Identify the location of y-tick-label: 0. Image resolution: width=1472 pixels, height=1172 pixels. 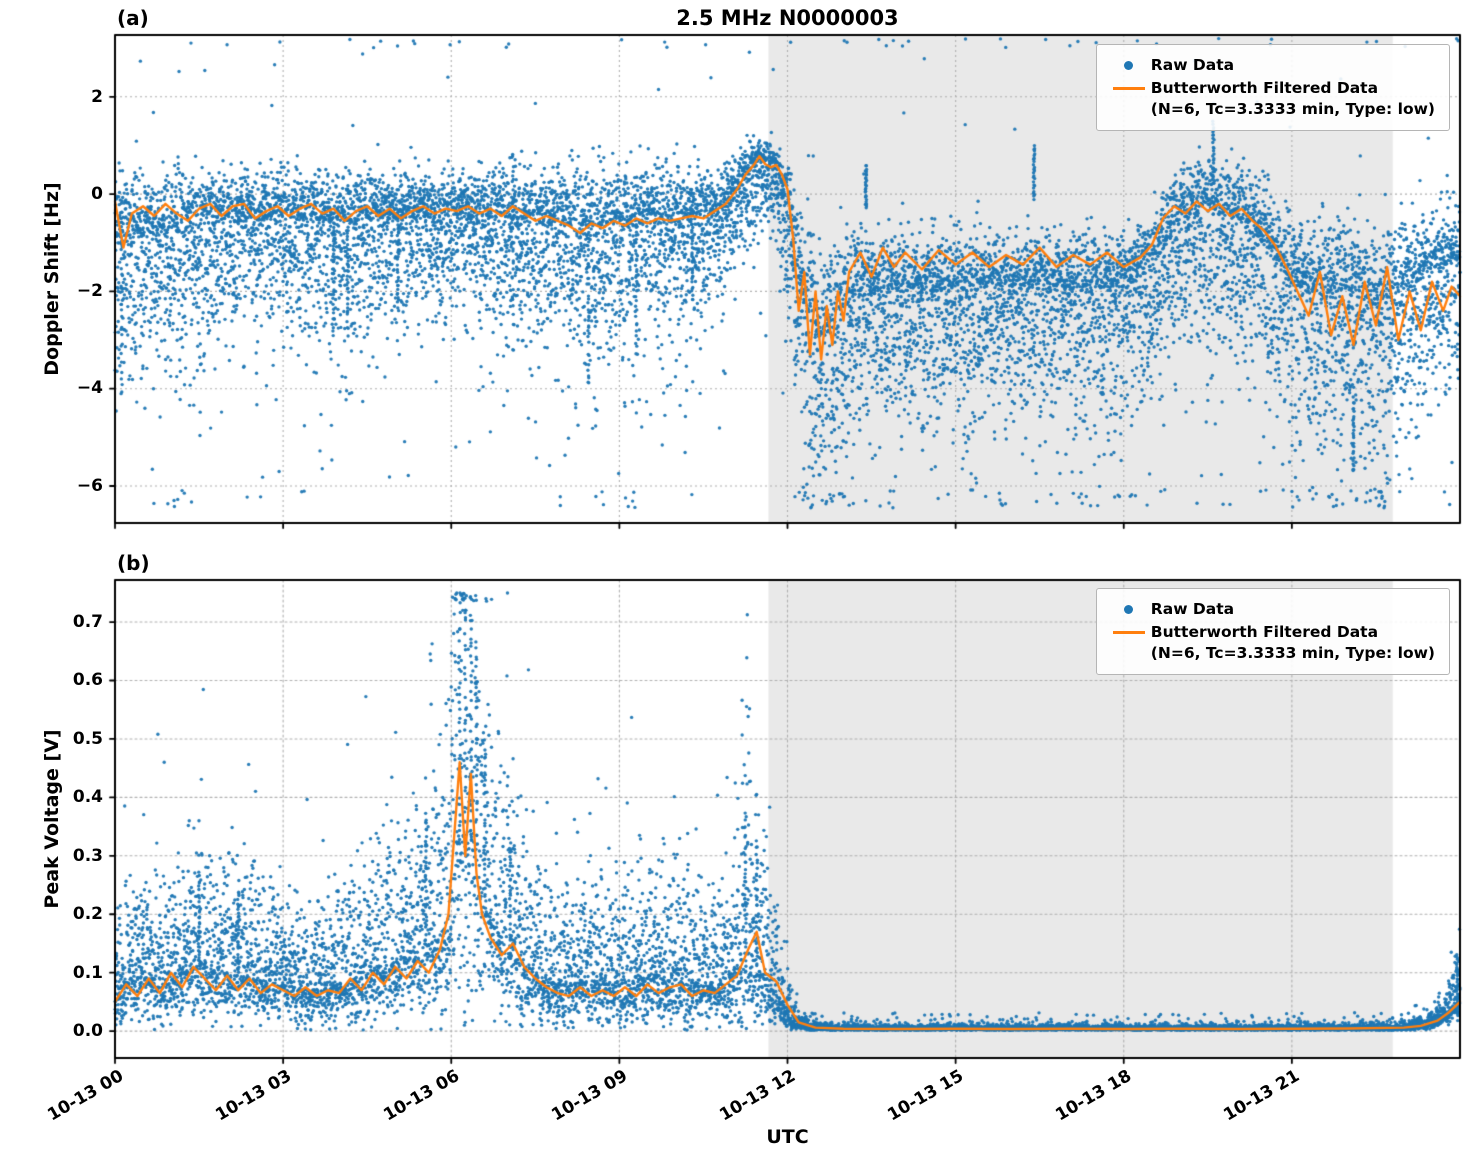
(97, 194).